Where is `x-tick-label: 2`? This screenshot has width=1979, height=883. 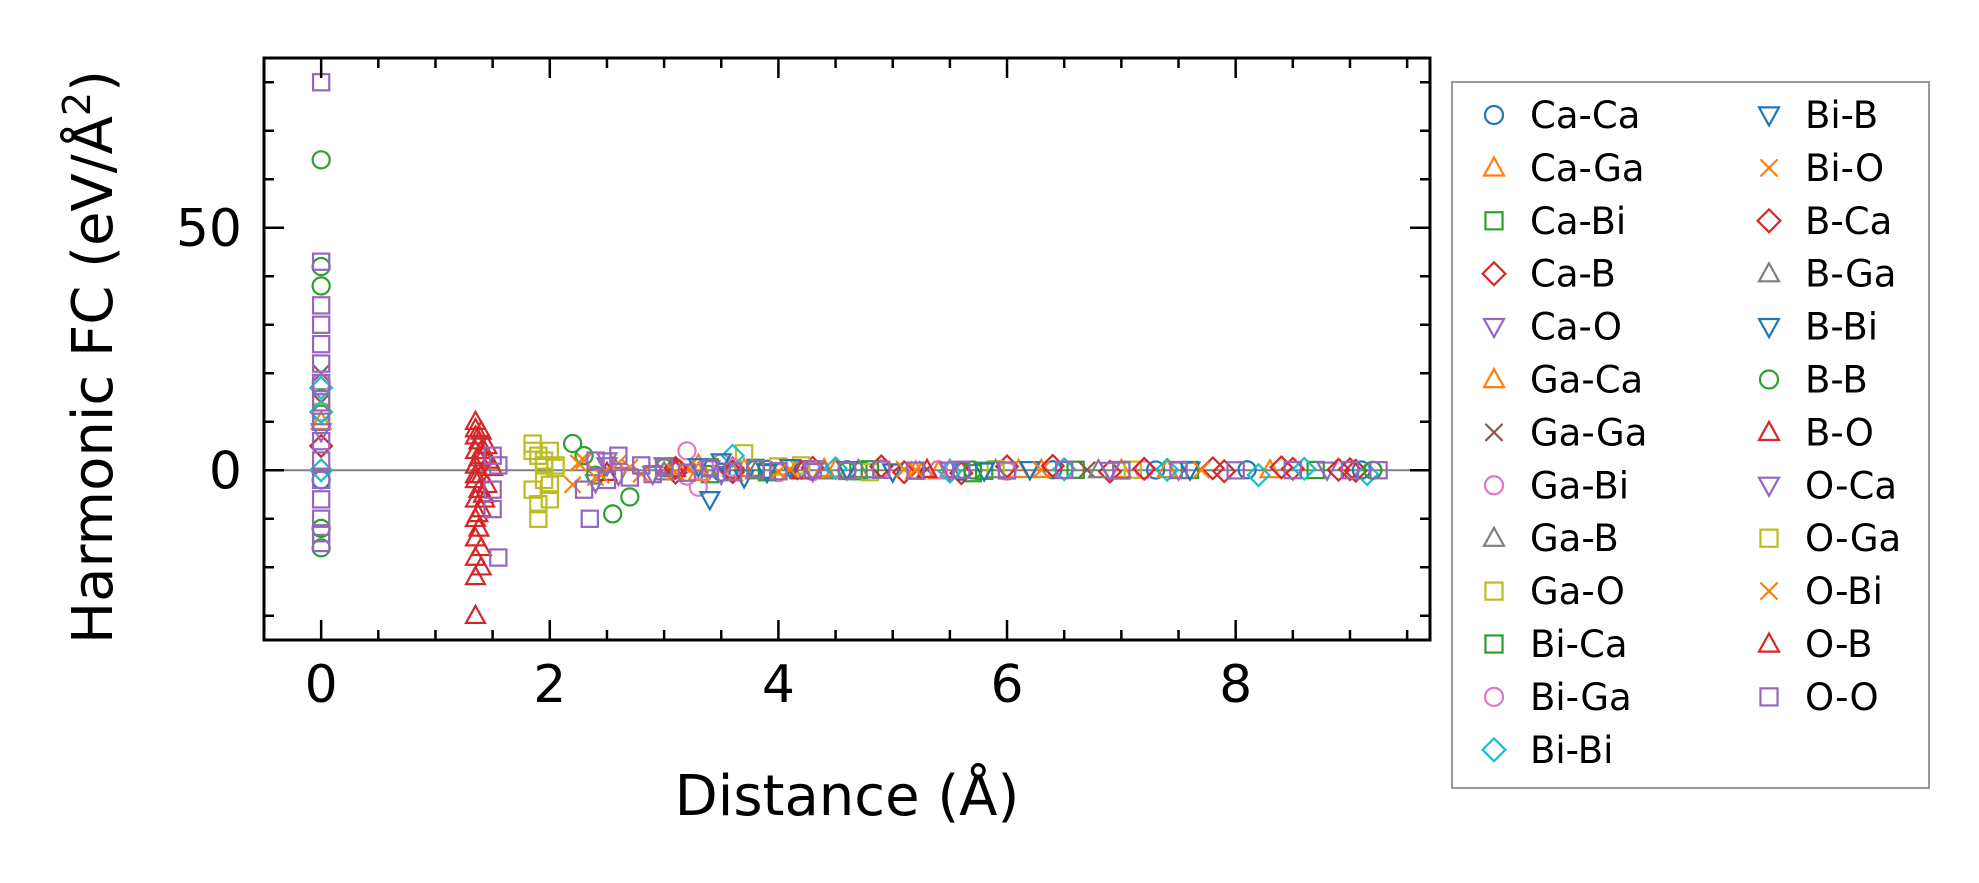 x-tick-label: 2 is located at coordinates (549, 685).